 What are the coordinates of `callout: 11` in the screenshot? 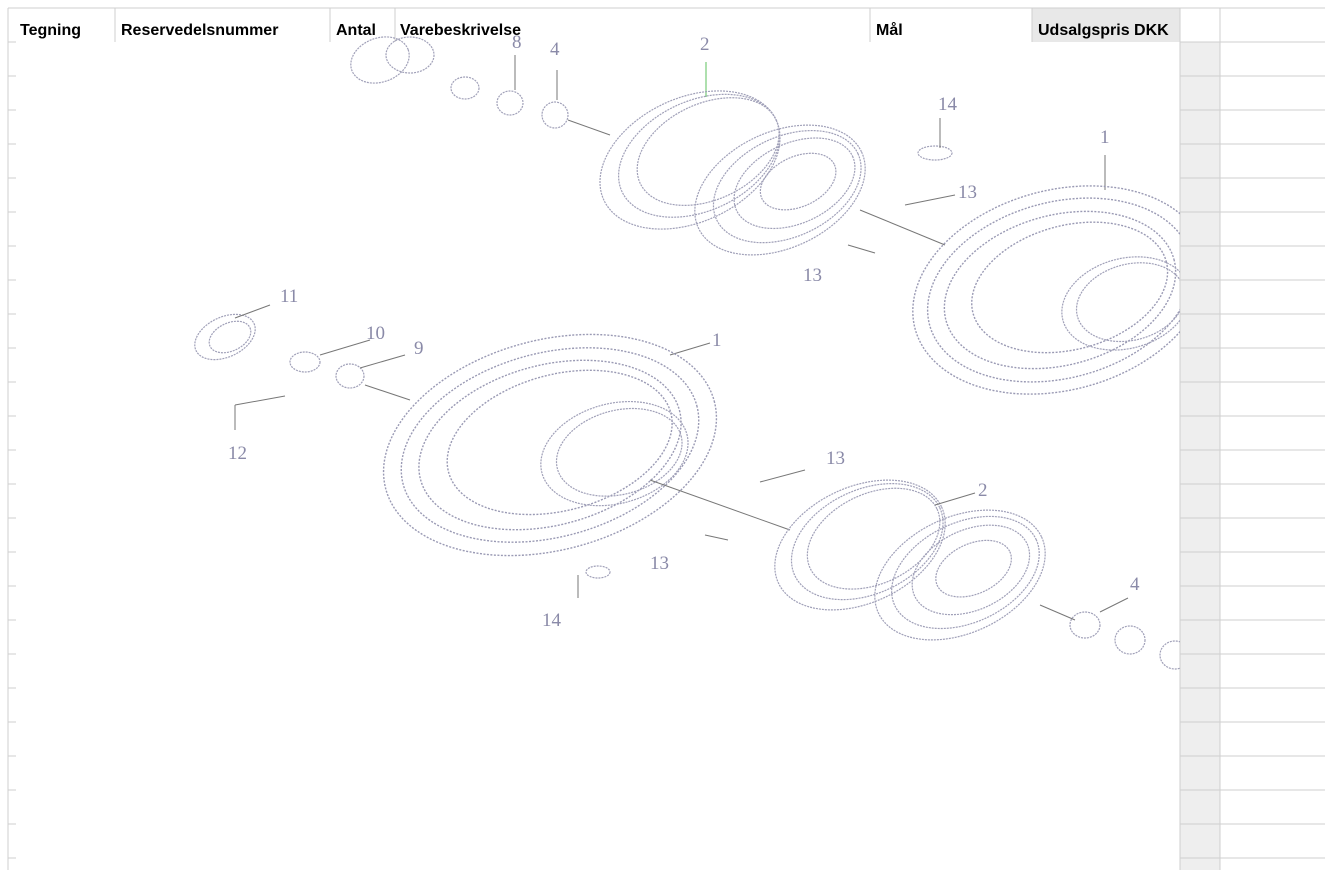 It's located at (289, 296).